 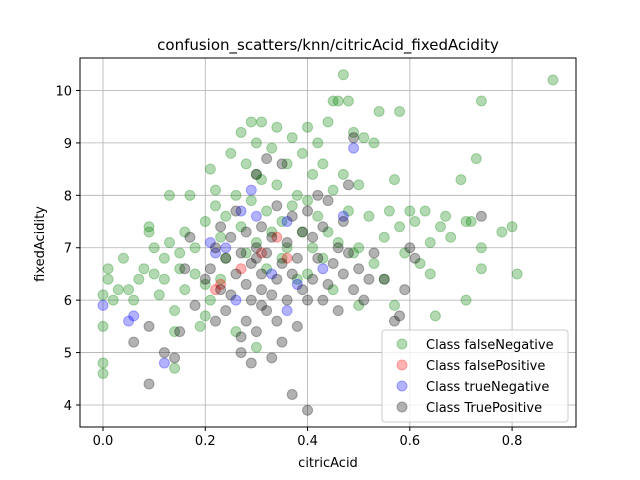 I want to click on x-tick-label: 0.4, so click(x=307, y=441).